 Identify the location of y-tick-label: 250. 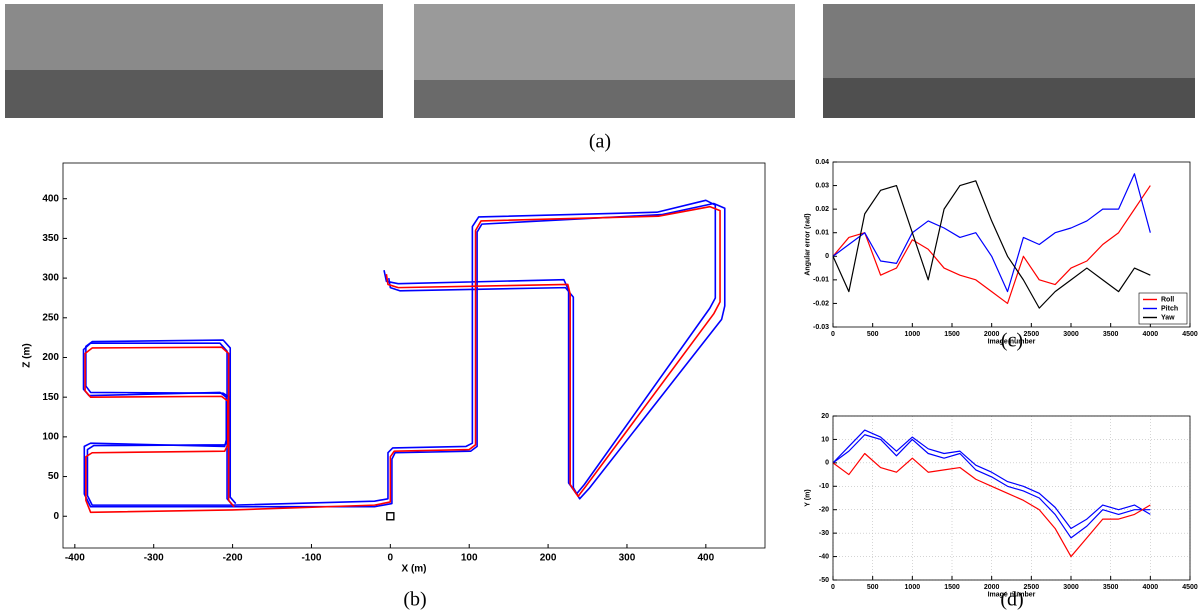
(50, 317).